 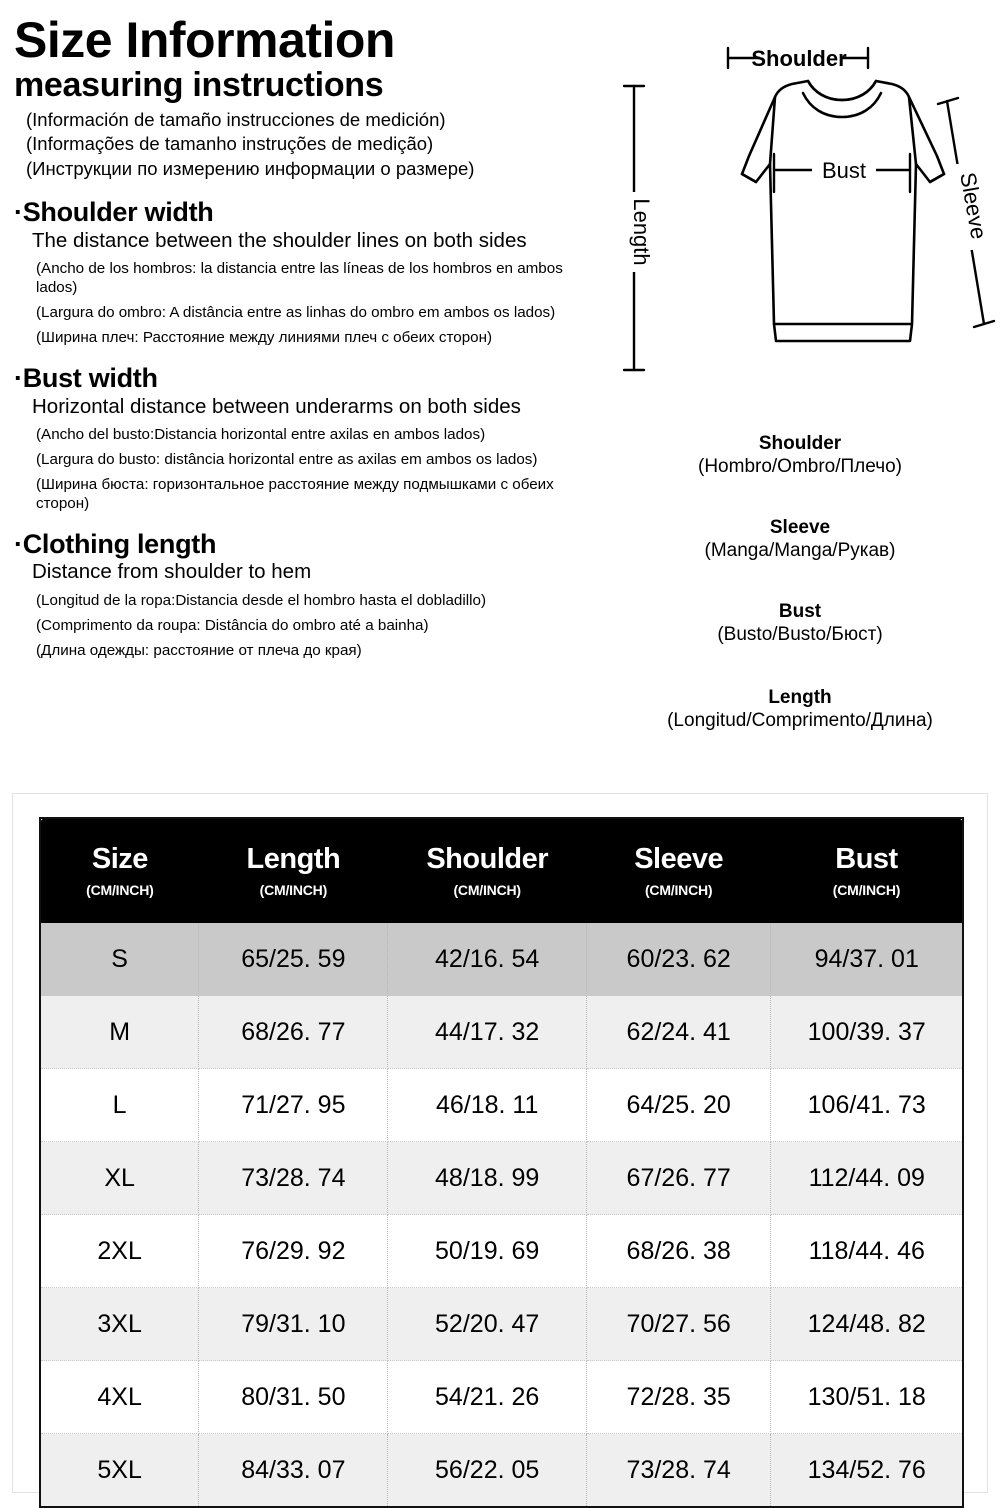 I want to click on section-heading: ·Shoulder width, so click(x=304, y=212).